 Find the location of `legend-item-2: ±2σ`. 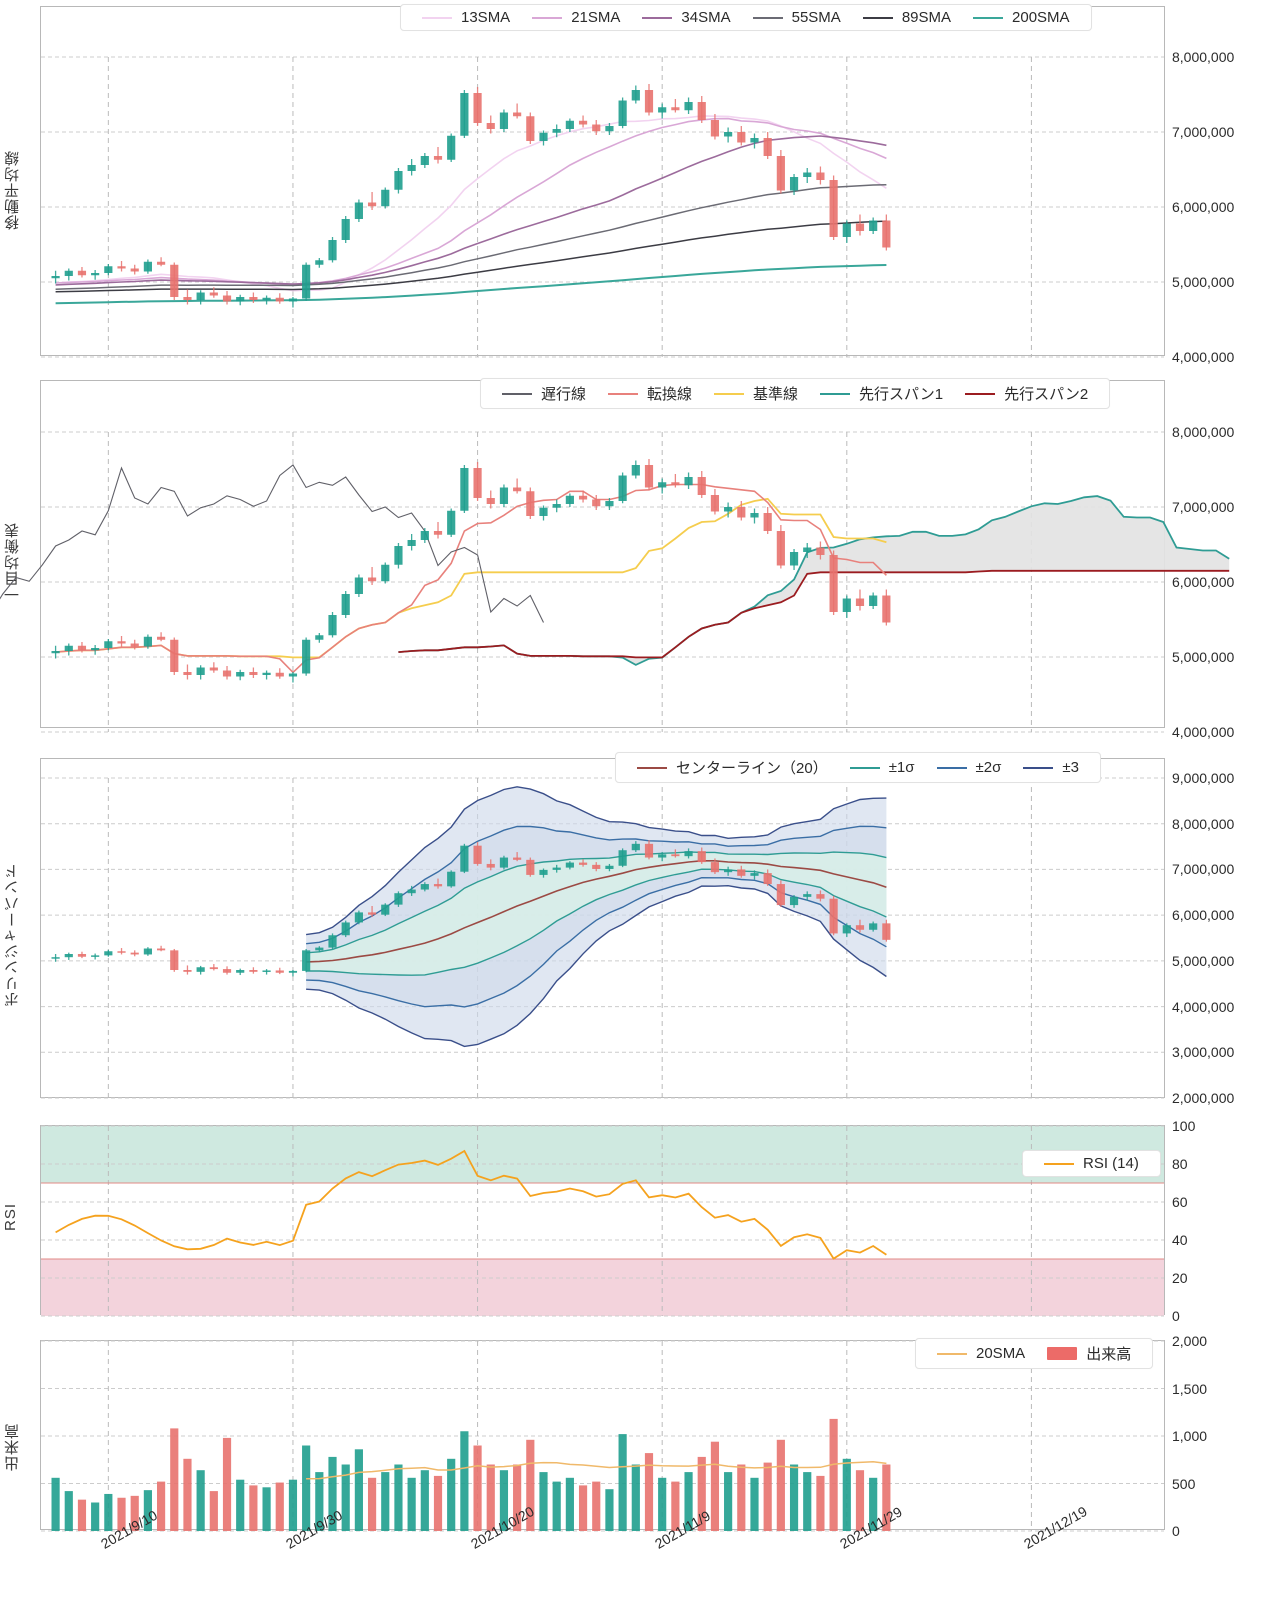

legend-item-2: ±2σ is located at coordinates (969, 767).